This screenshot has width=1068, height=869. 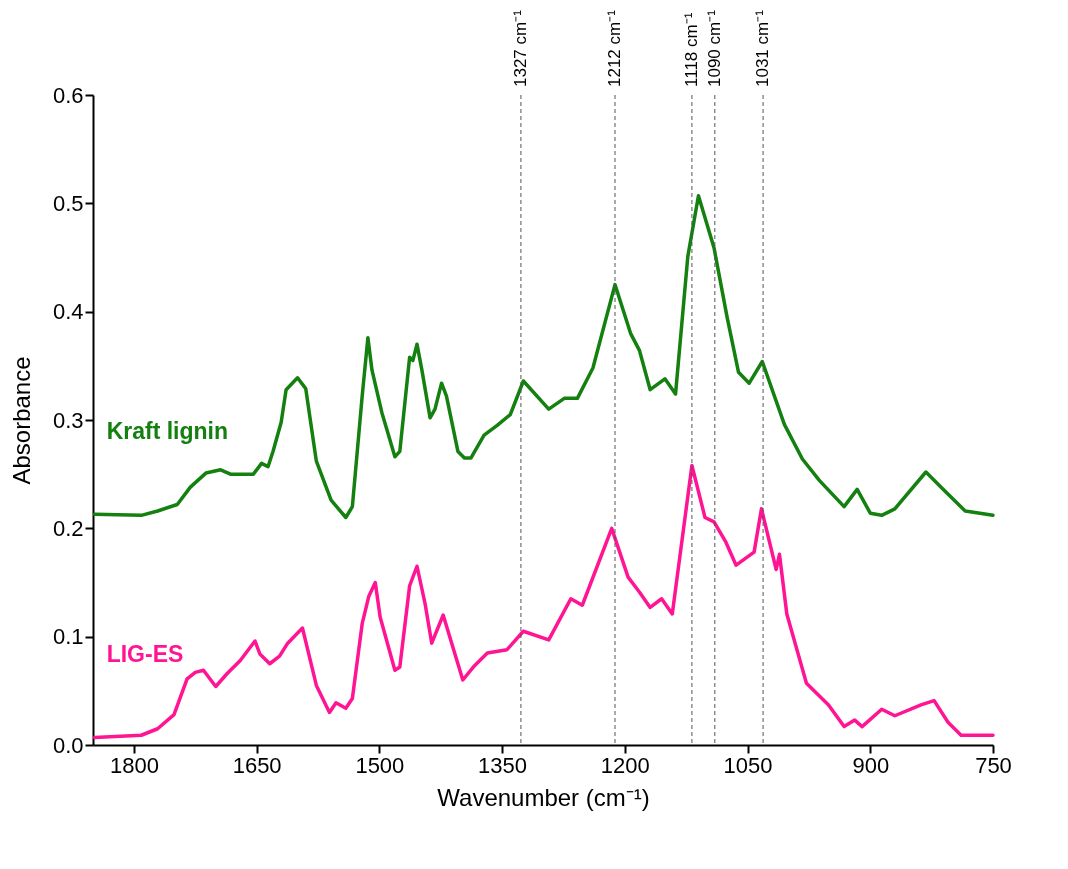 I want to click on y-tick-label: 0.6, so click(x=68, y=95).